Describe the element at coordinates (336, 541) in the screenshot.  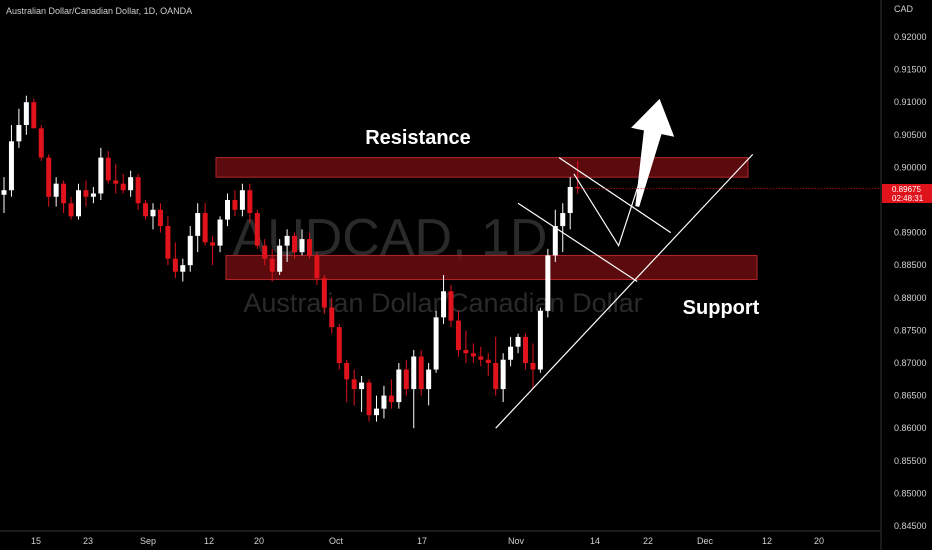
I see `time-axis-label: Oct` at that location.